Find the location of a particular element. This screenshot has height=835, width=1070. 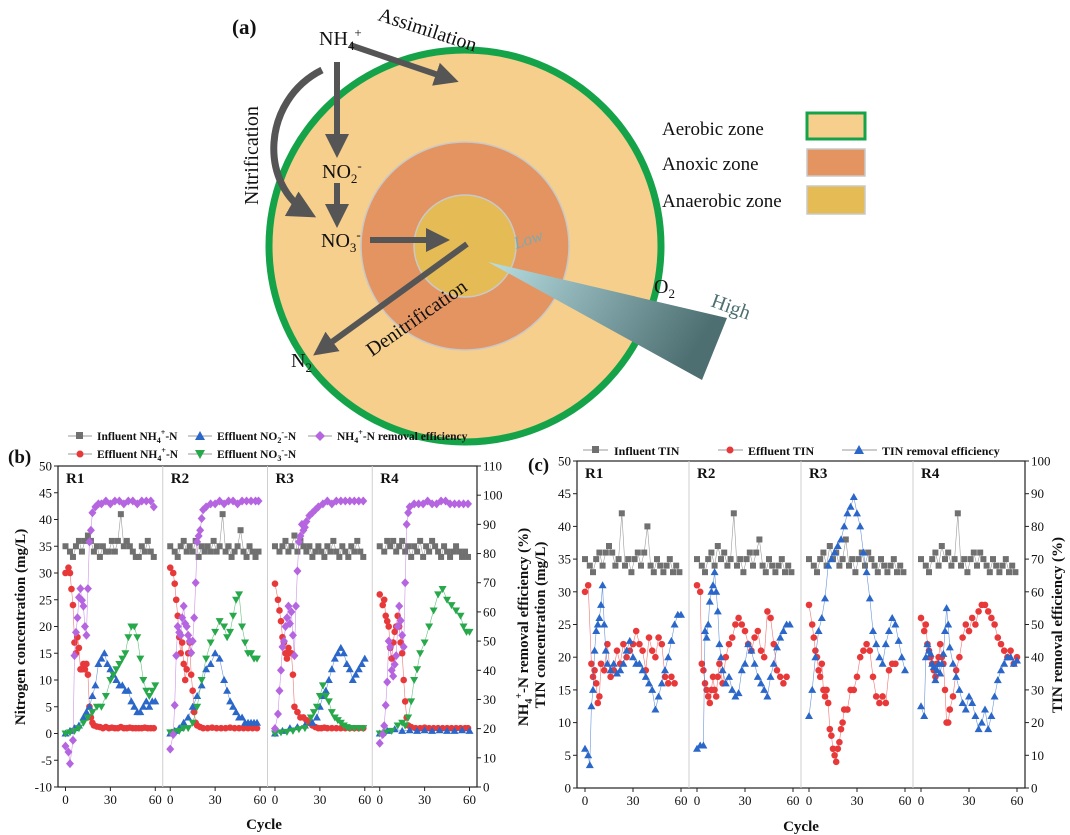

x-tick-label: 30 is located at coordinates (110, 799).